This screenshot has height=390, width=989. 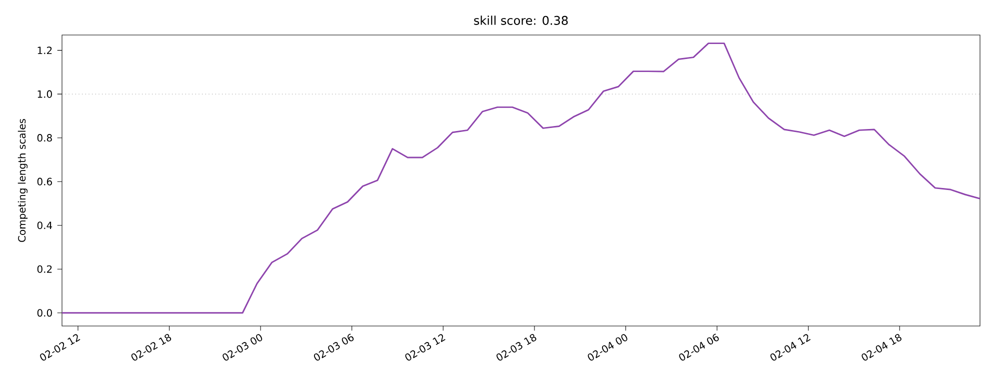 I want to click on chart-title: skill score: 0.38, so click(x=521, y=20).